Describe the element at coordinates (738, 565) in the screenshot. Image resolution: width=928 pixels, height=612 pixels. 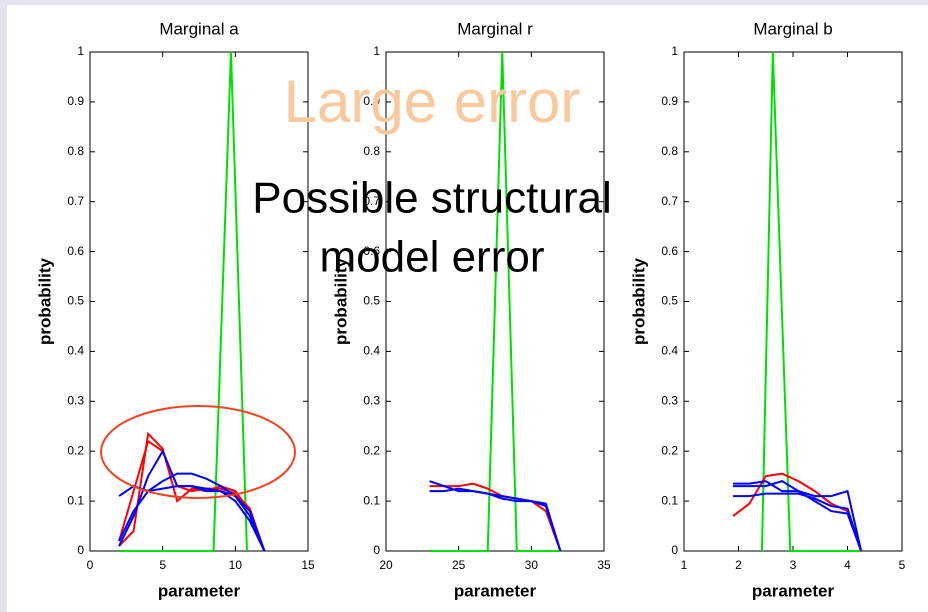
I see `x-tick-label: 2` at that location.